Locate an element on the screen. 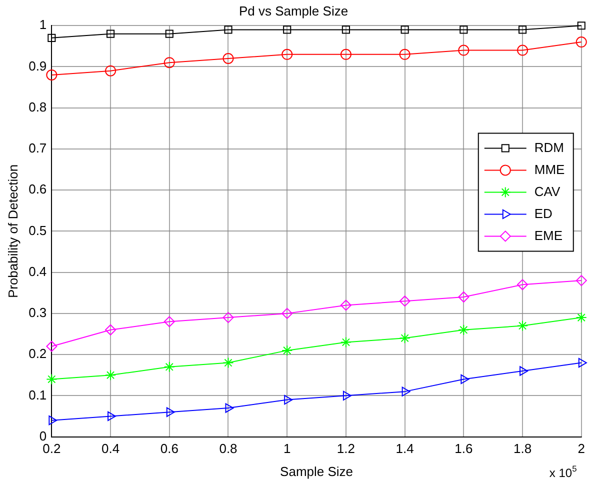  y-tick-label: 0.1 is located at coordinates (37, 394).